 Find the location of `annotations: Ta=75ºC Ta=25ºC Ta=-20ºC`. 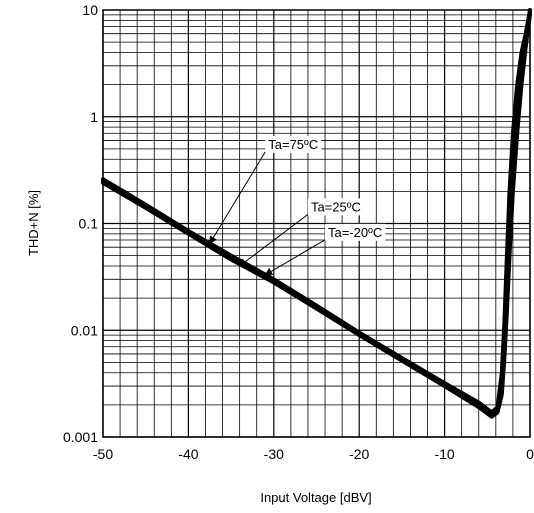

annotations: Ta=75ºC Ta=25ºC Ta=-20ºC is located at coordinates (297, 205).